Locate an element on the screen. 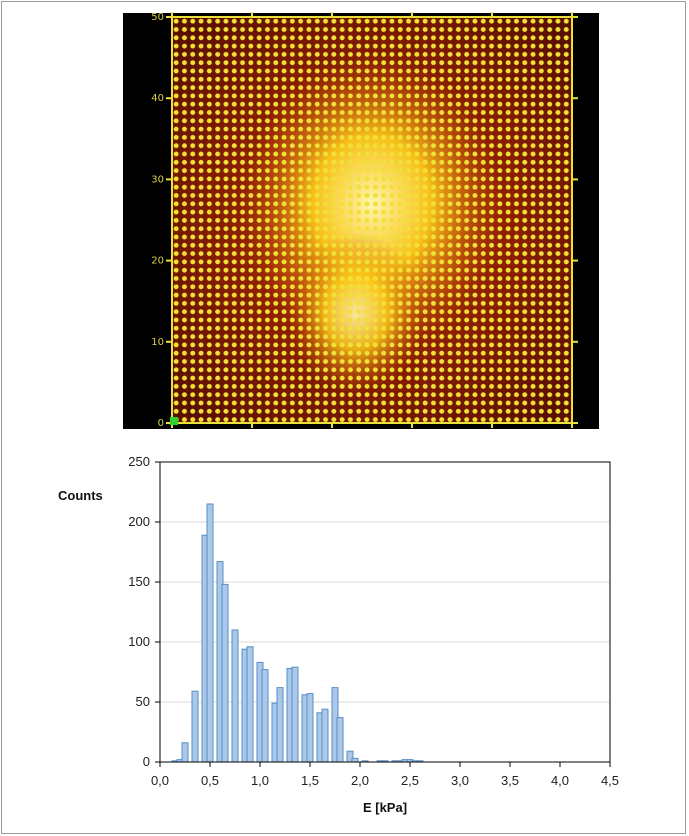 The height and width of the screenshot is (836, 689). y-tick-label: 50 is located at coordinates (143, 701).